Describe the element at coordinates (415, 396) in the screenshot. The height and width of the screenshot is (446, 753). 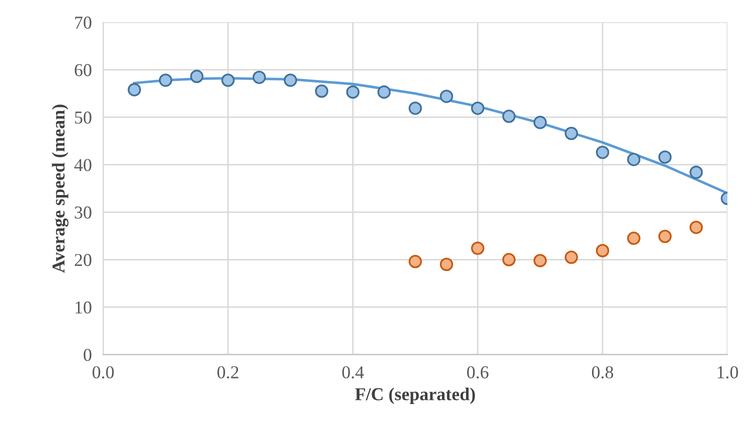
I see `x-axis-title: F/C (separated)` at that location.